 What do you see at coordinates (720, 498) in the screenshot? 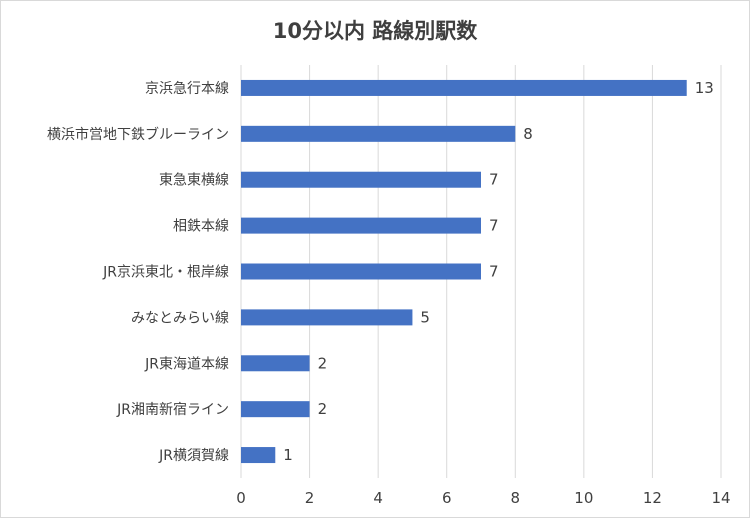
I see `x-tick-label: 14` at bounding box center [720, 498].